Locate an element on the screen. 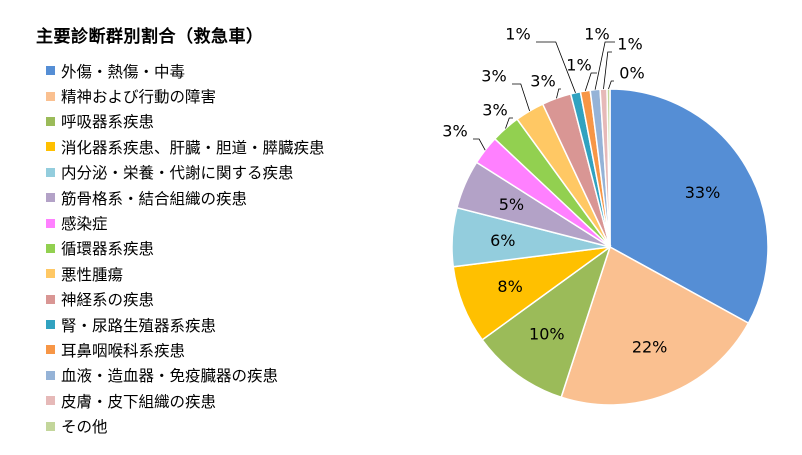 The width and height of the screenshot is (802, 455). slice-data-label: 33% is located at coordinates (703, 192).